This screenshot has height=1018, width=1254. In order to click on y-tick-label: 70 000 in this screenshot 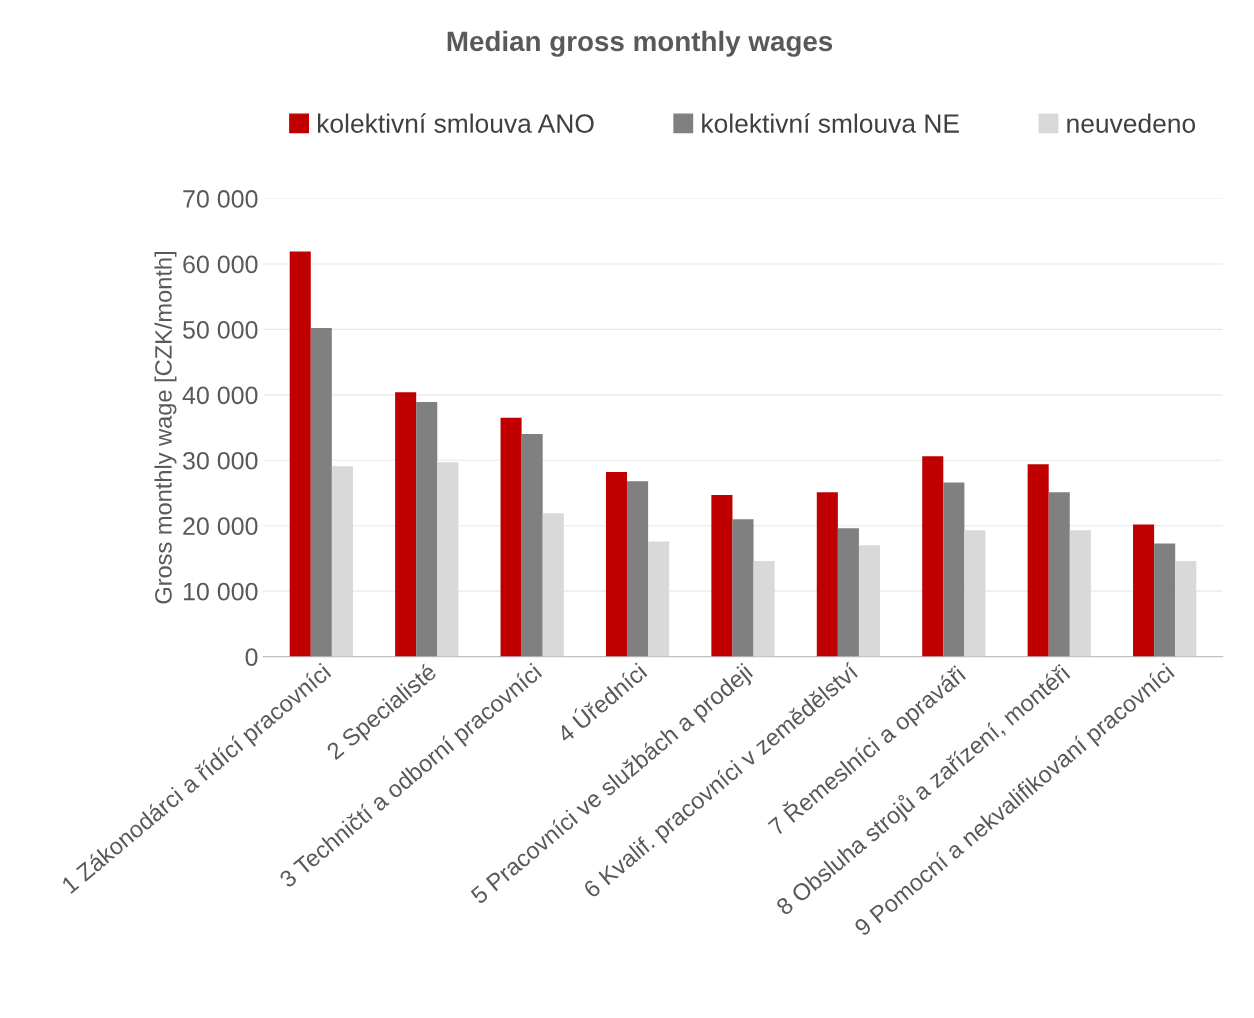, I will do `click(220, 199)`.